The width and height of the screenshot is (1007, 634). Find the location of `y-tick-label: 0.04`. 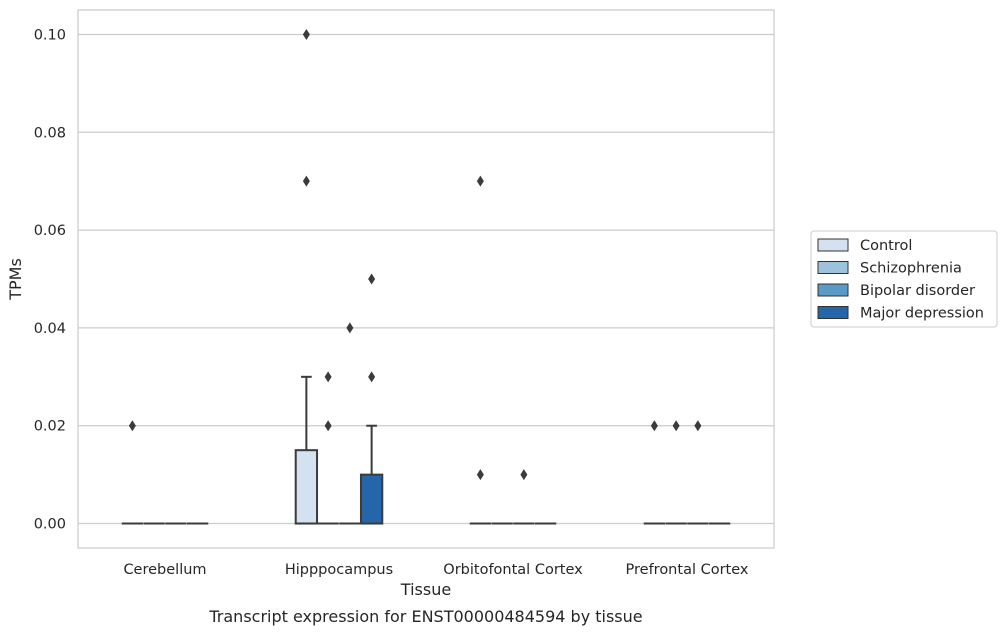

y-tick-label: 0.04 is located at coordinates (50, 329).